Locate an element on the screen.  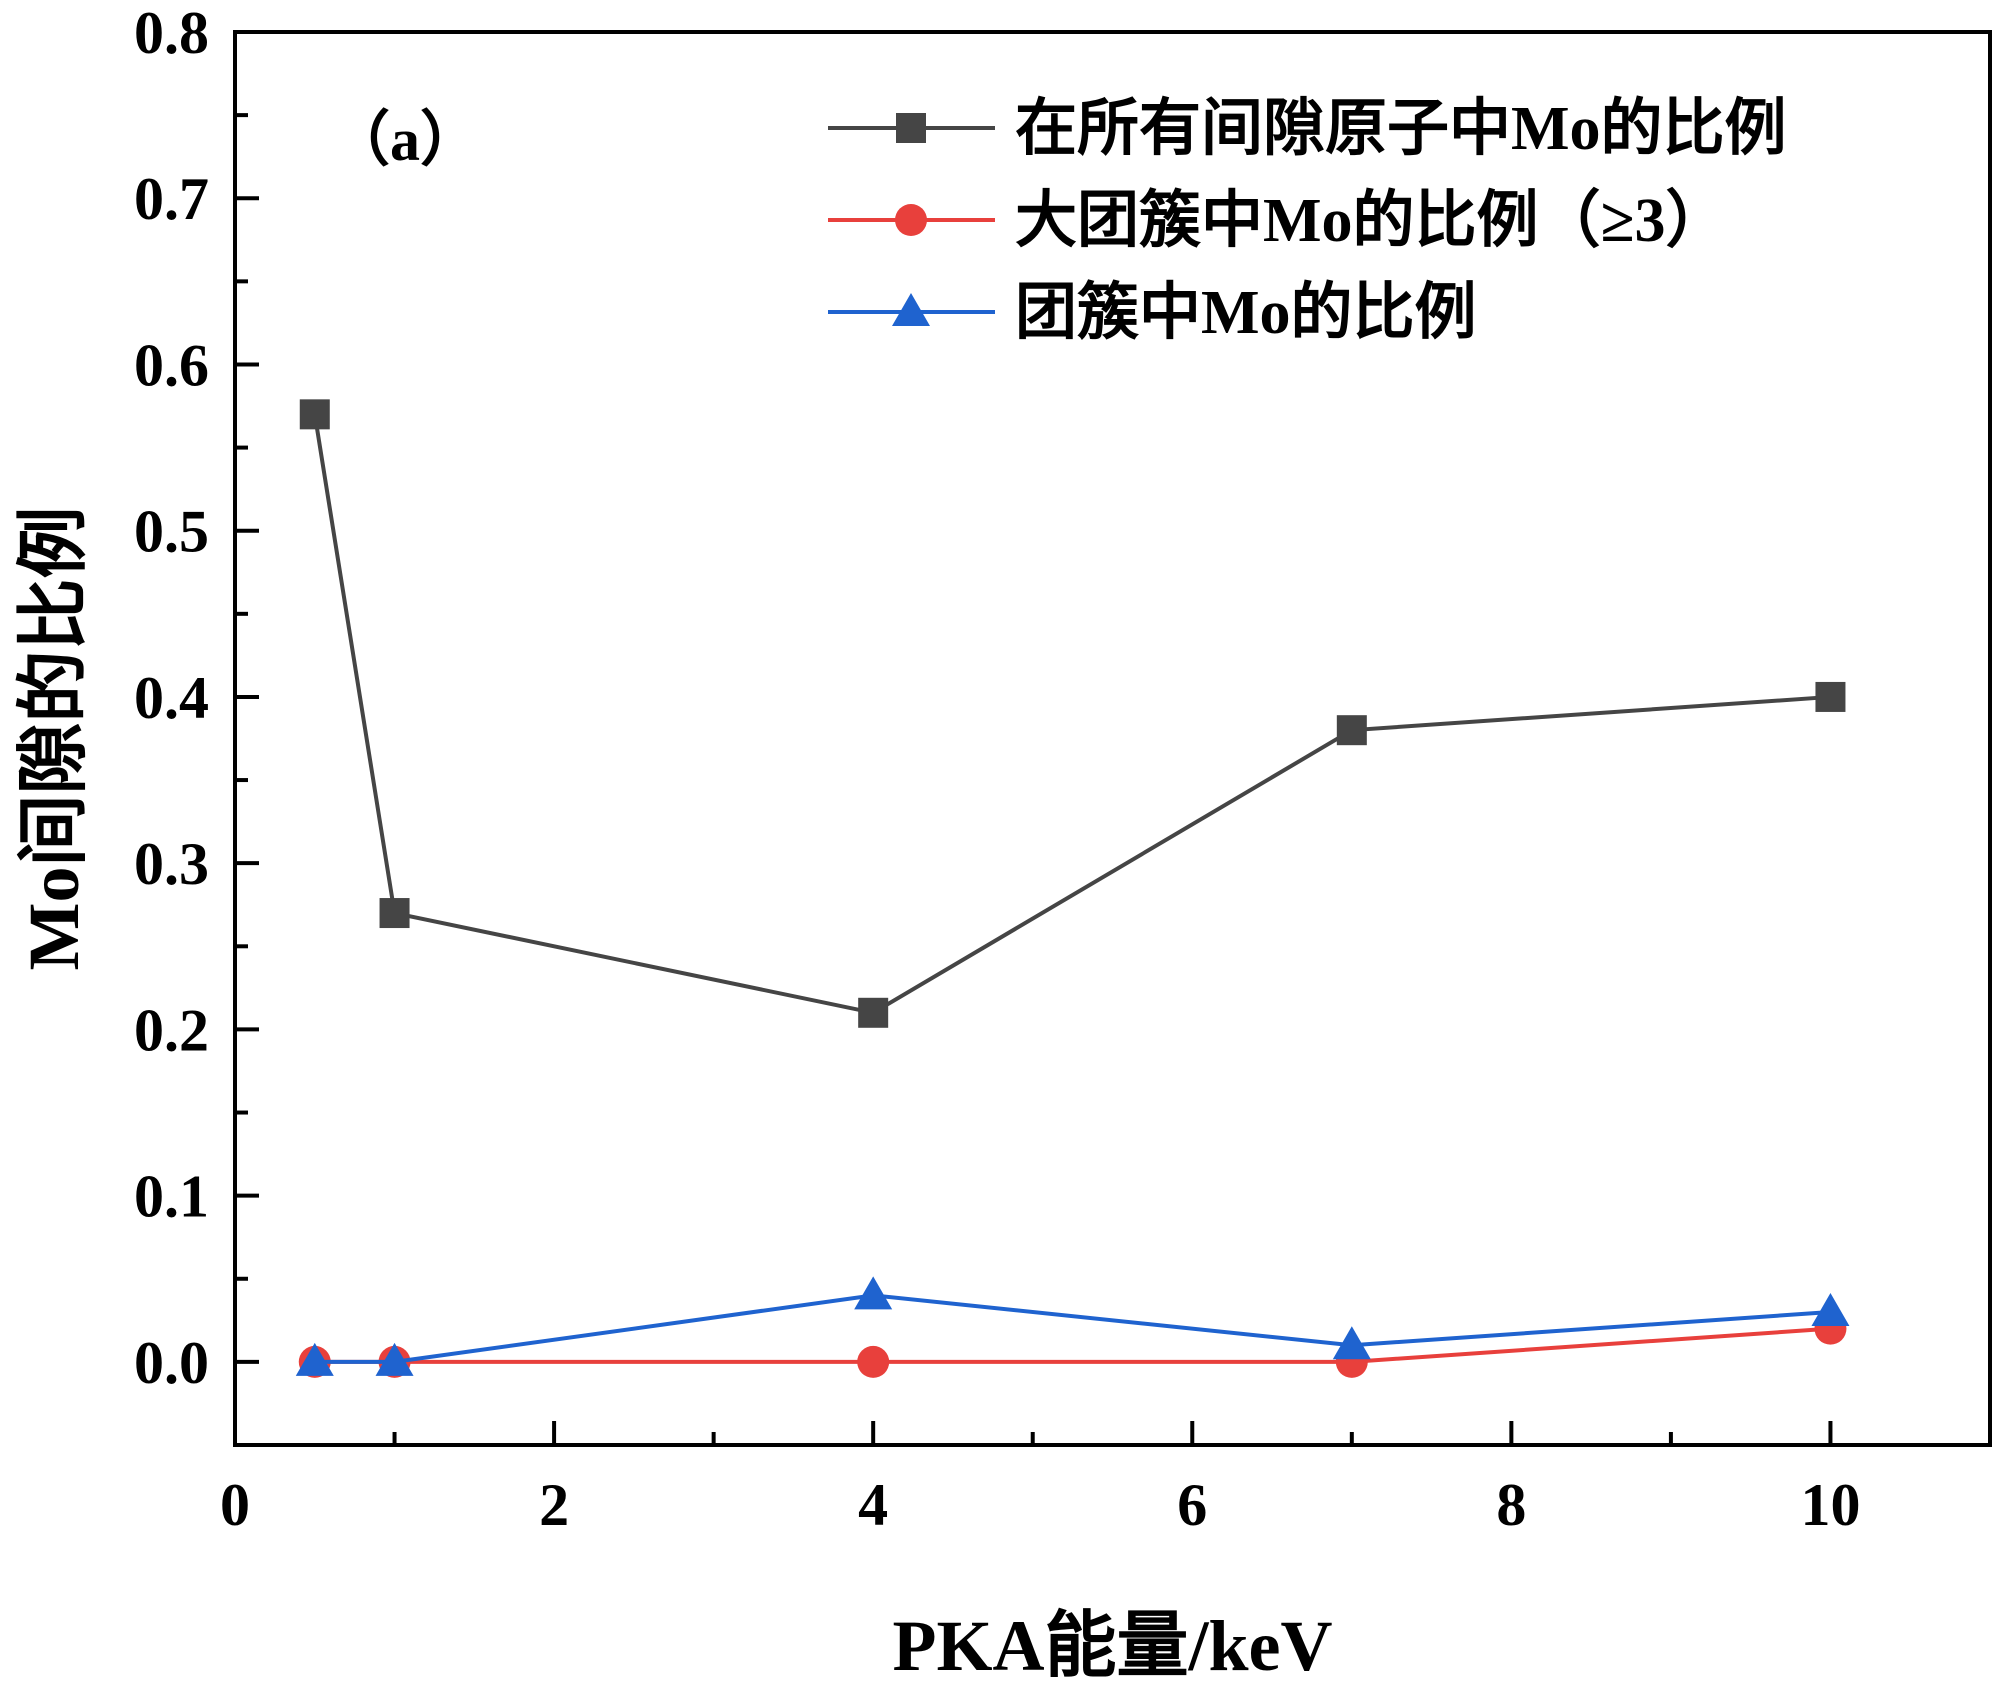
y-tick-label: 0.3 is located at coordinates (171, 864).